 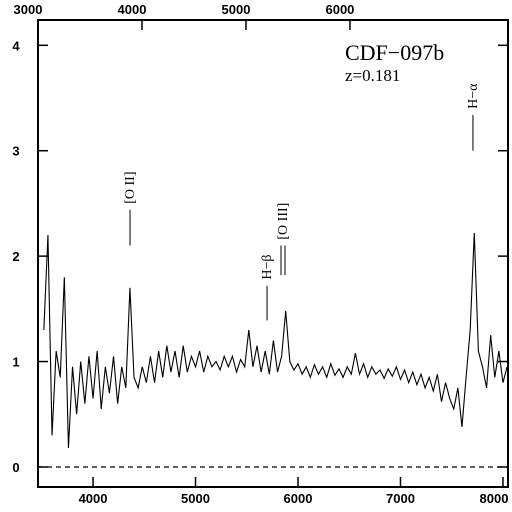 I want to click on annotation-label: H−β, so click(x=267, y=267).